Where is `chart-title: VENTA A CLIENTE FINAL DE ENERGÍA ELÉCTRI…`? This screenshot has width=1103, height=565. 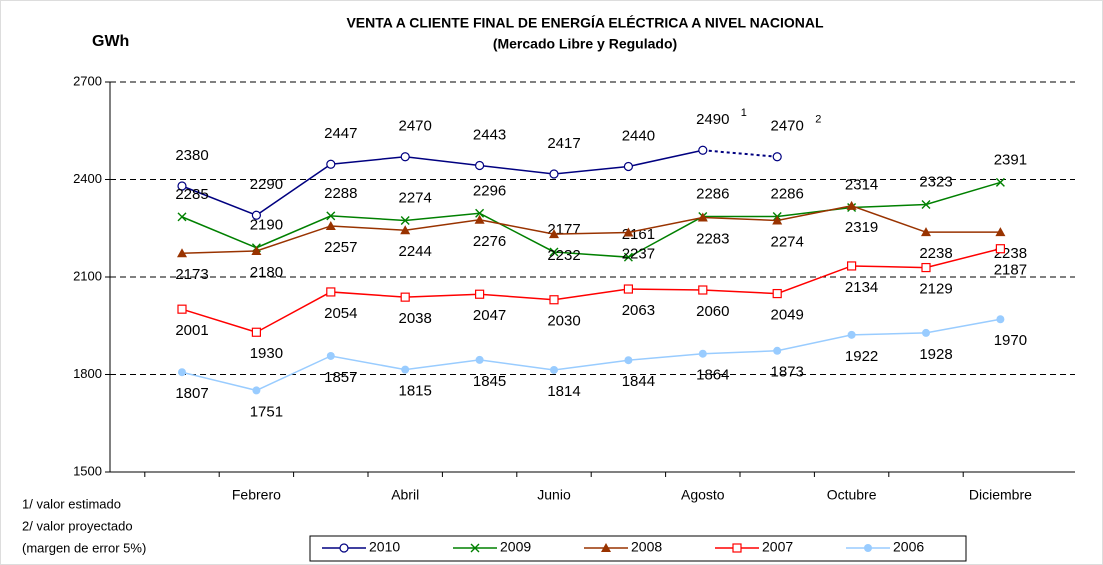 chart-title: VENTA A CLIENTE FINAL DE ENERGÍA ELÉCTRI… is located at coordinates (585, 23).